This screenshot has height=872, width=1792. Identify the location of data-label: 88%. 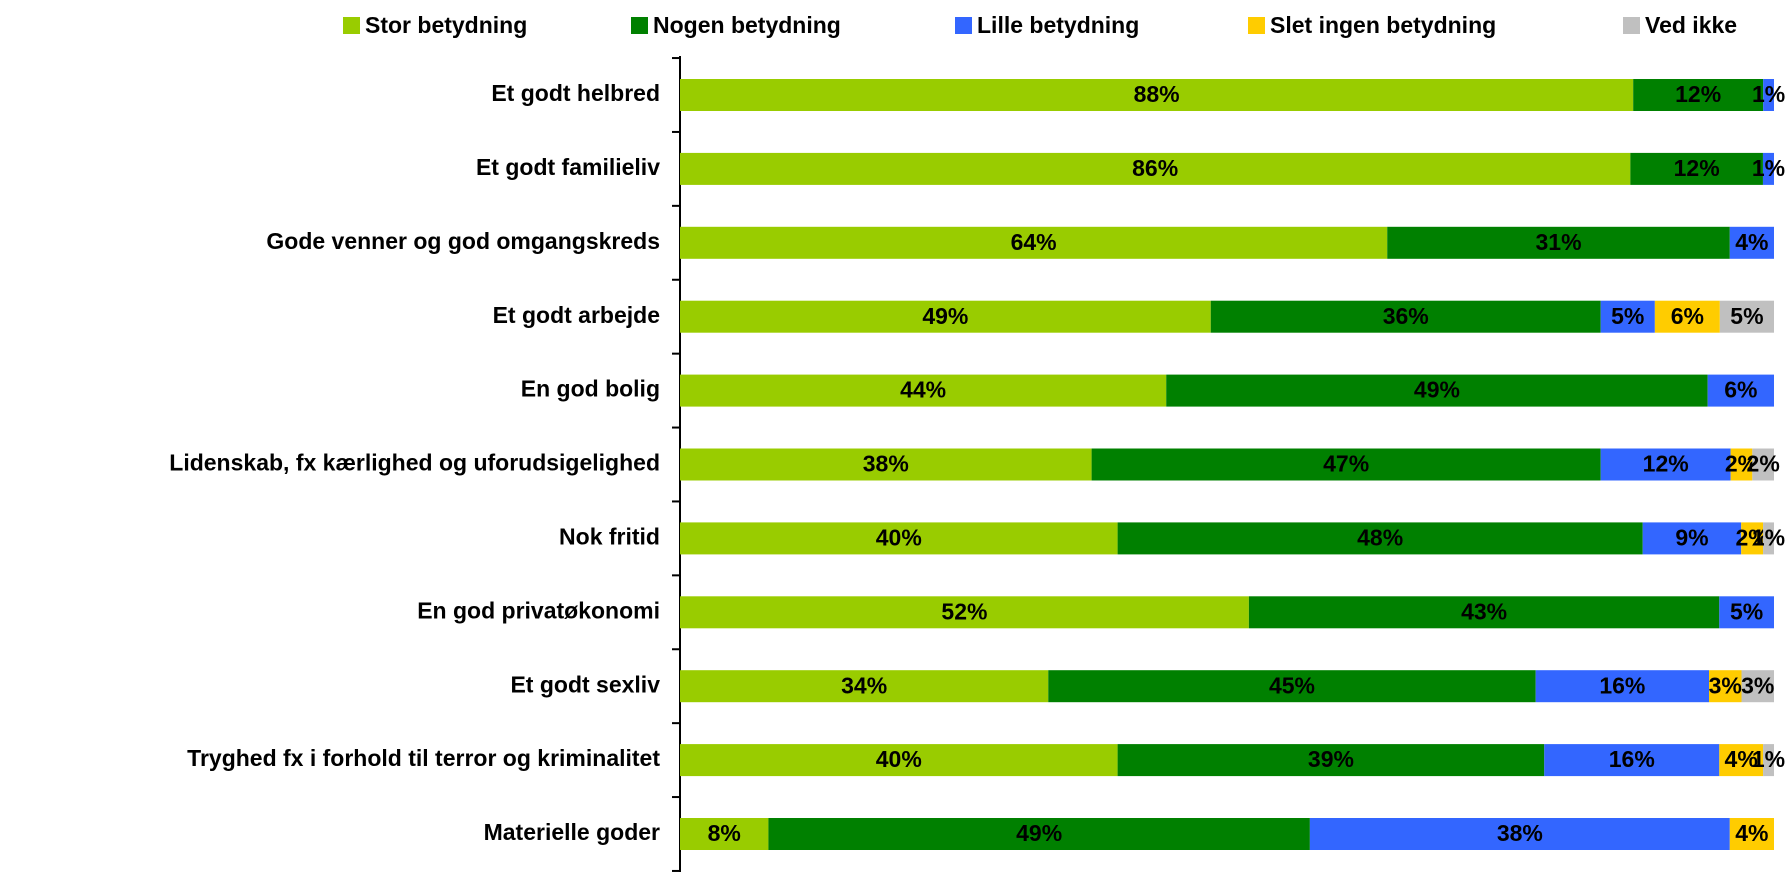
(1157, 94).